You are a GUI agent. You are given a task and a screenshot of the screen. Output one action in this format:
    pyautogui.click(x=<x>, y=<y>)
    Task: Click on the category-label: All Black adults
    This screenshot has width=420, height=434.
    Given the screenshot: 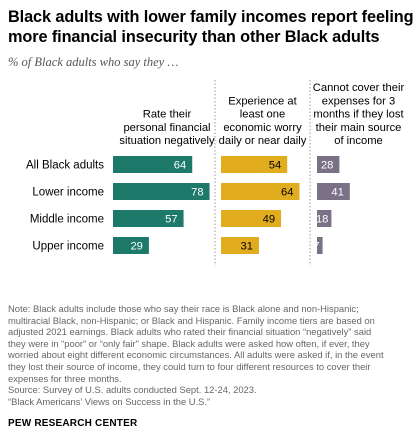 What is the action you would take?
    pyautogui.click(x=65, y=166)
    